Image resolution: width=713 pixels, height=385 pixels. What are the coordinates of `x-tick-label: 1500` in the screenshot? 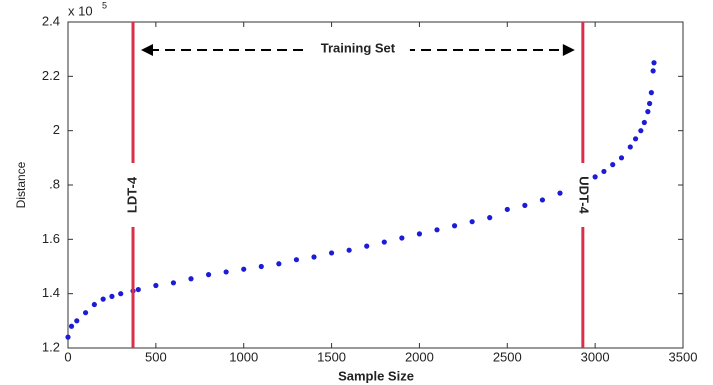 It's located at (331, 356).